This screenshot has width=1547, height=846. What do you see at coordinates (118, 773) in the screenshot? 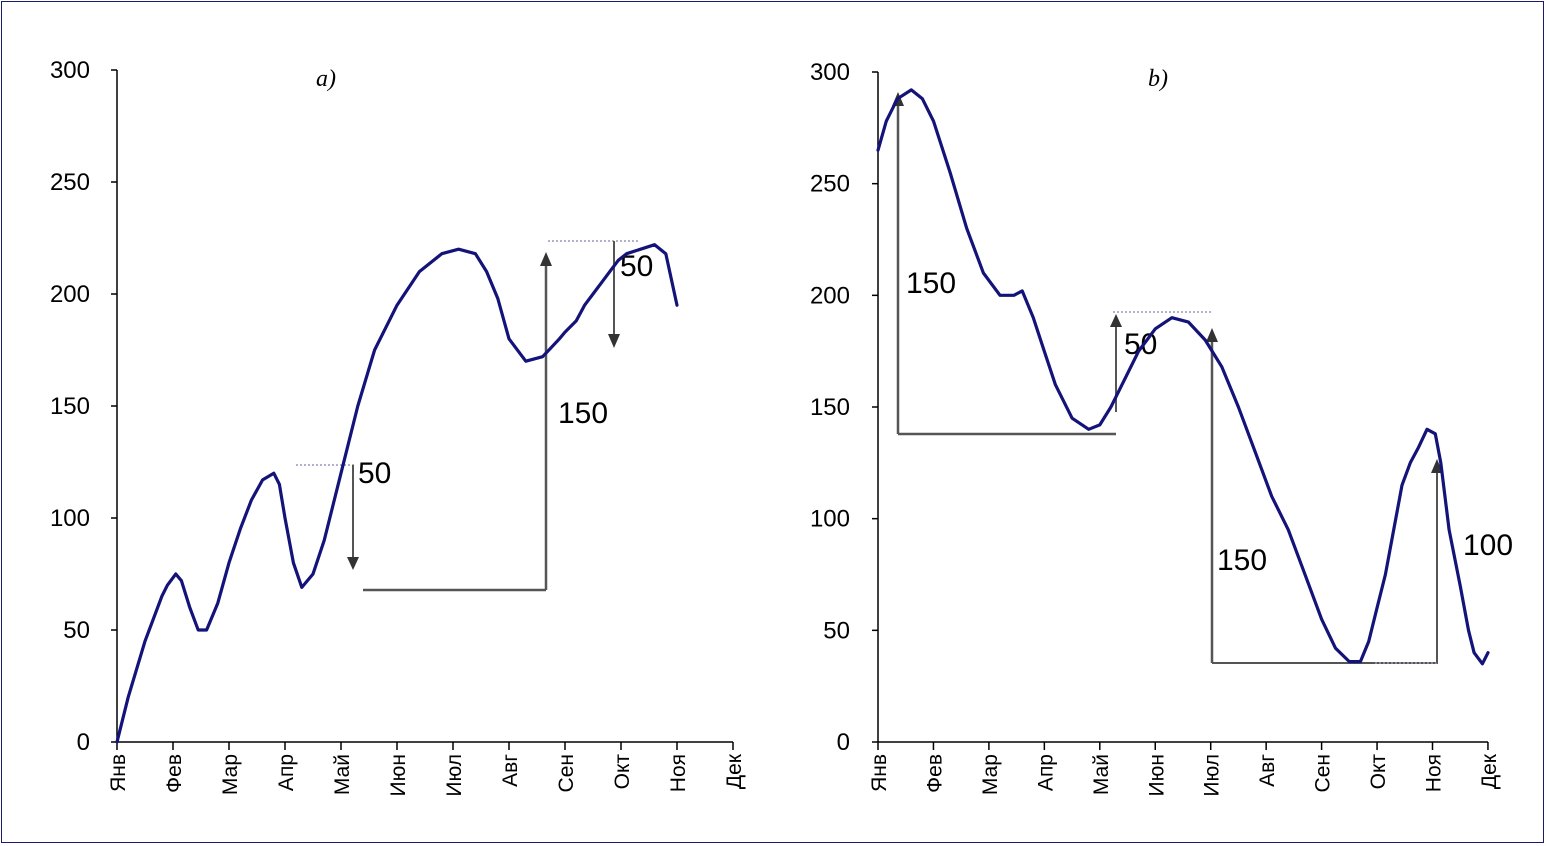
I see `chart-a-xtick-label: Янв` at bounding box center [118, 773].